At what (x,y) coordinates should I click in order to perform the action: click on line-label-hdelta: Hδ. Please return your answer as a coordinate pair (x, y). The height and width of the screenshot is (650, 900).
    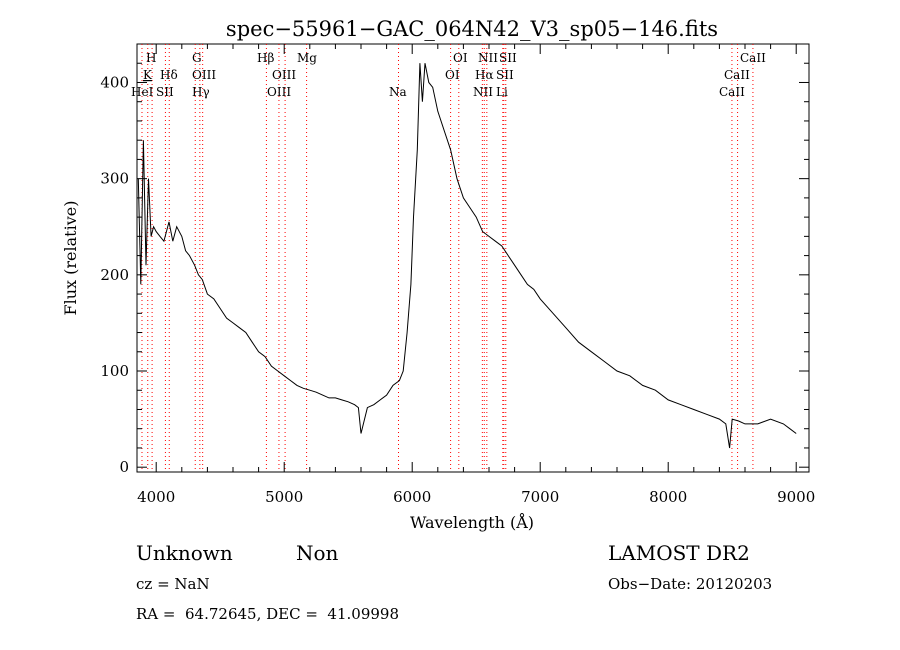
    Looking at the image, I should click on (169, 75).